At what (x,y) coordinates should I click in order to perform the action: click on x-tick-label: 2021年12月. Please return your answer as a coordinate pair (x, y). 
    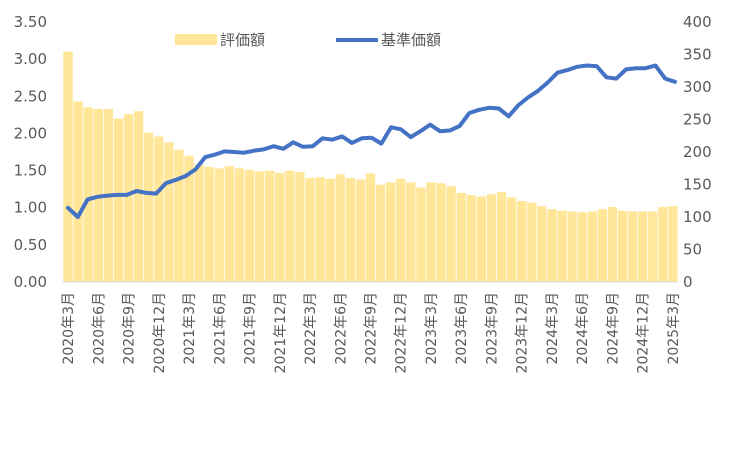
    Looking at the image, I should click on (281, 332).